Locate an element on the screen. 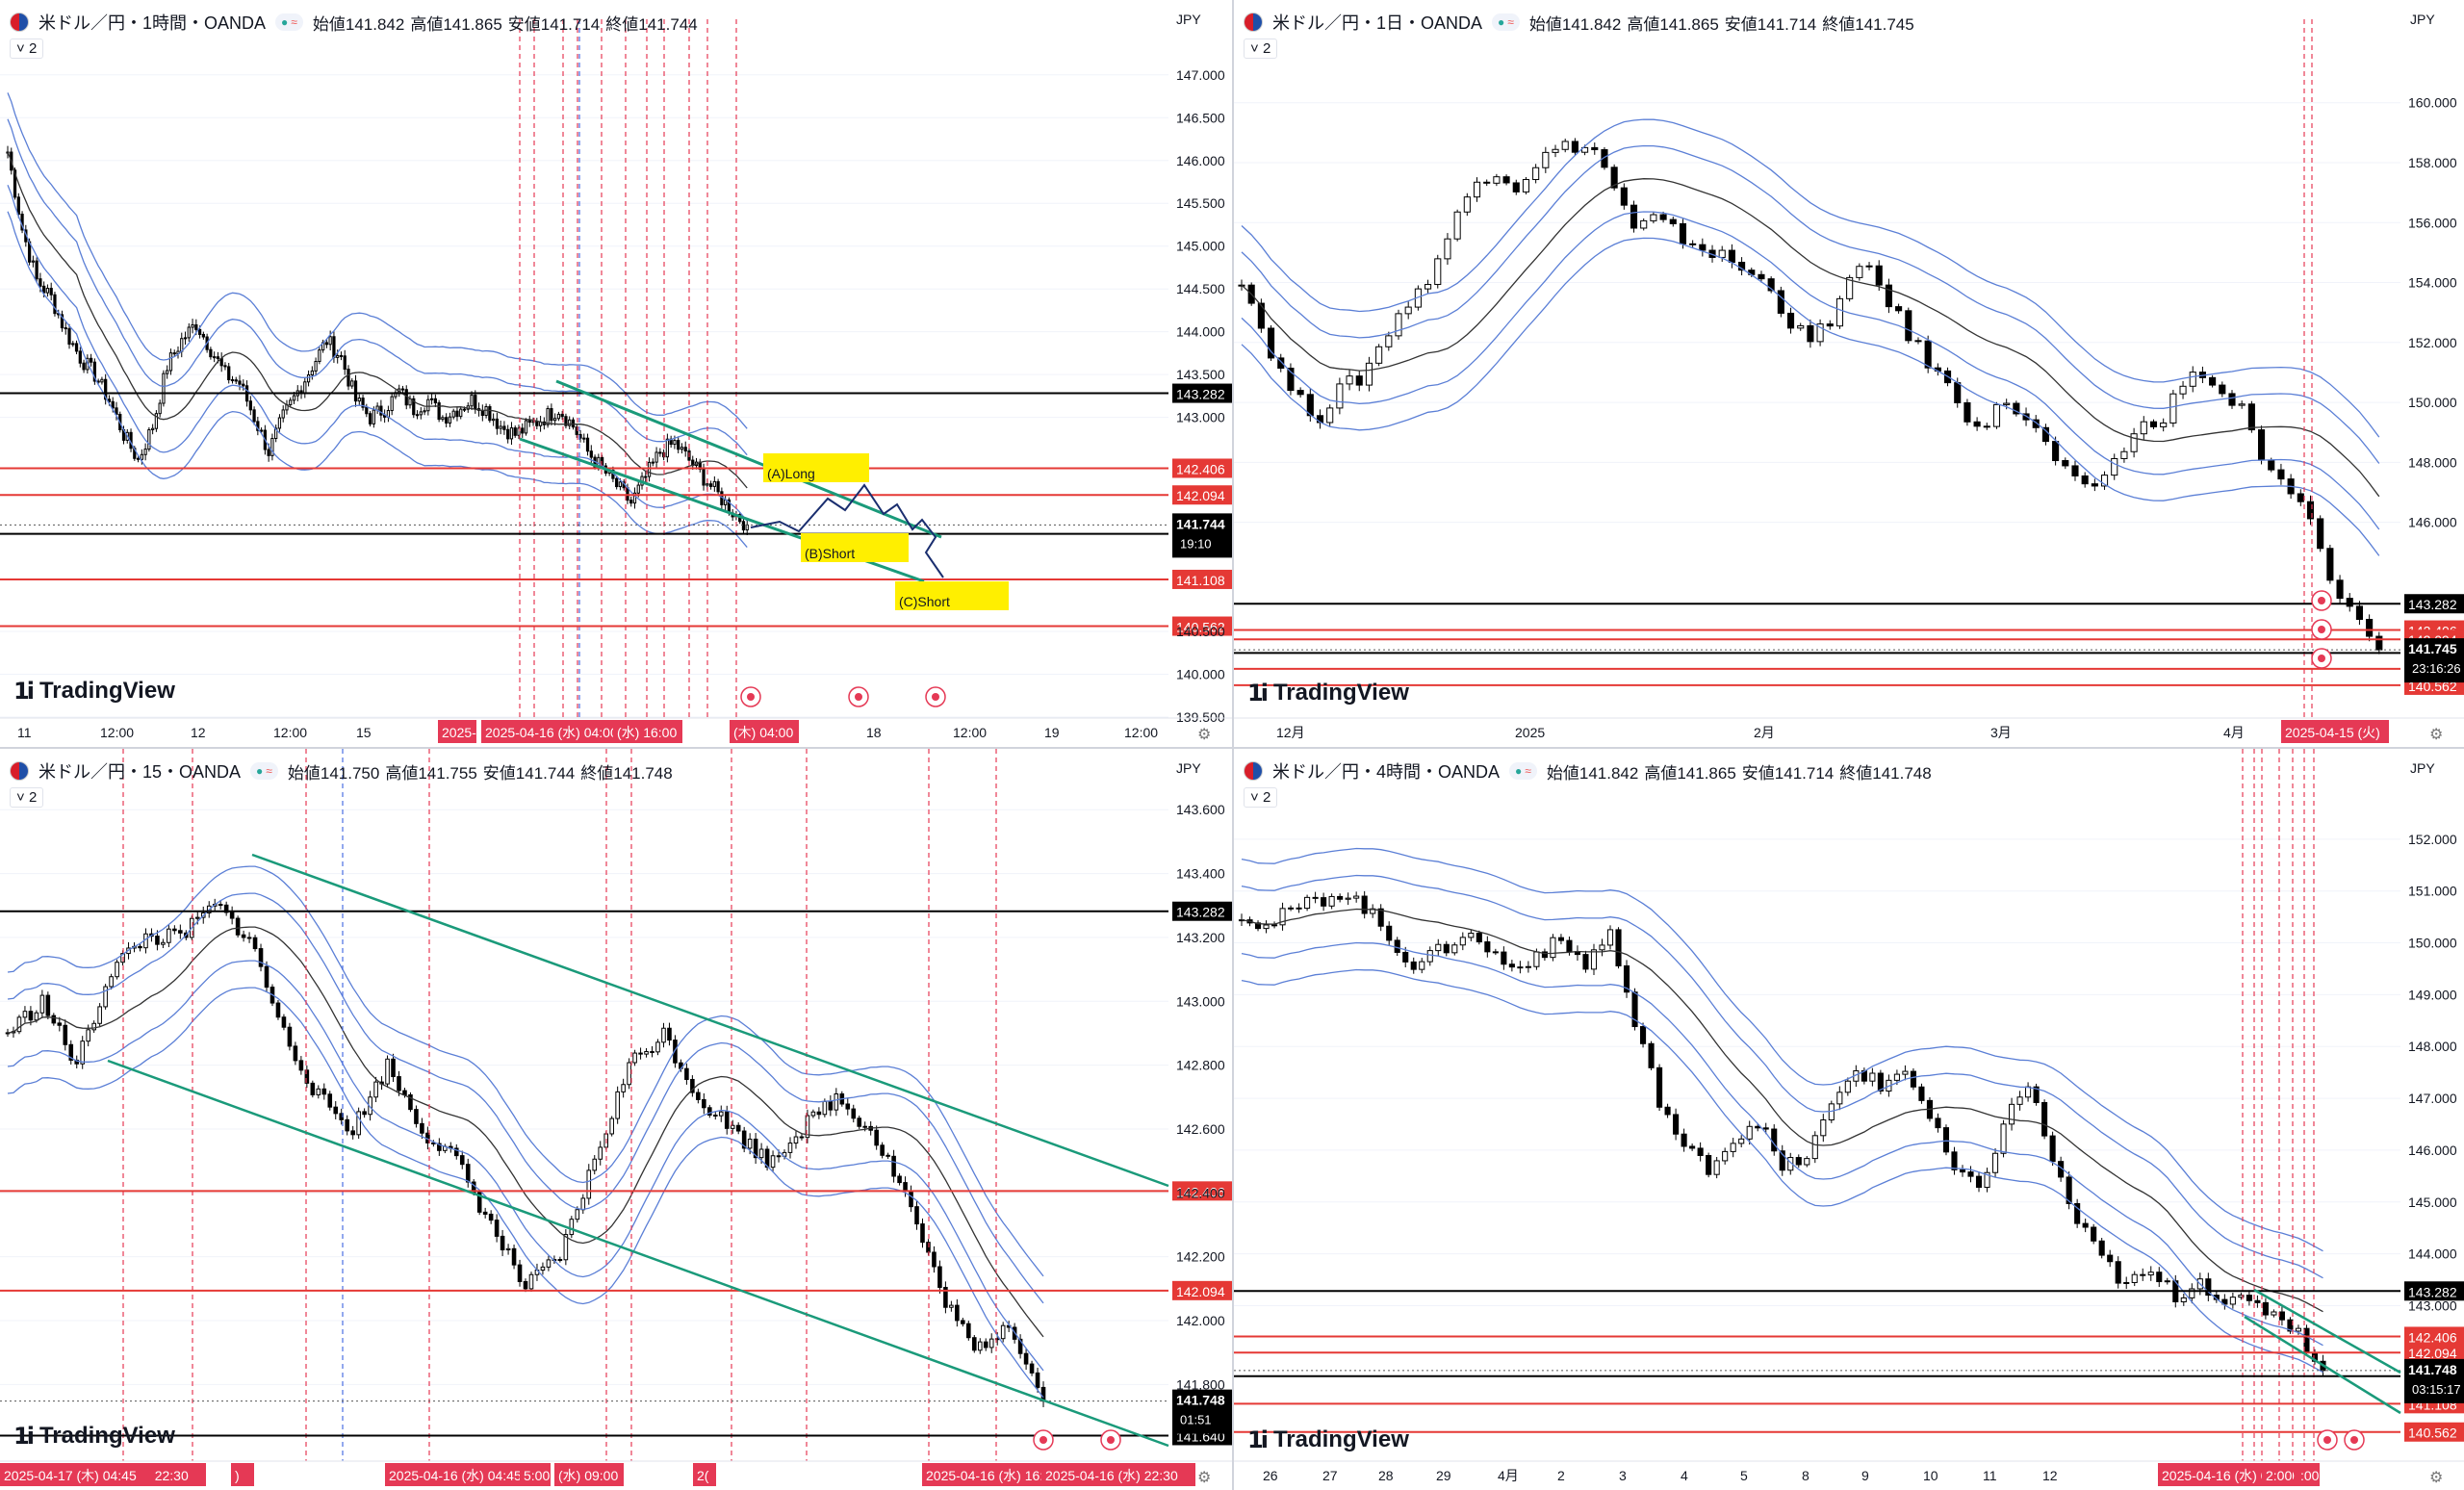  event-icon-dot is located at coordinates (1043, 1440).